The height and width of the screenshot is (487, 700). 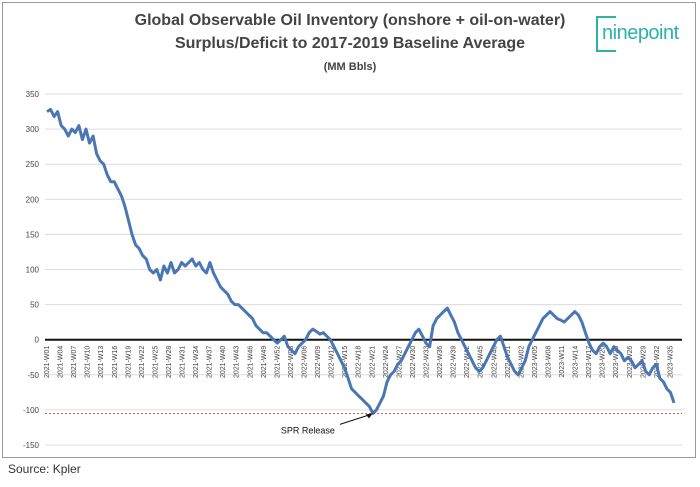 I want to click on x-tick-label: 2023-W26, so click(x=630, y=362).